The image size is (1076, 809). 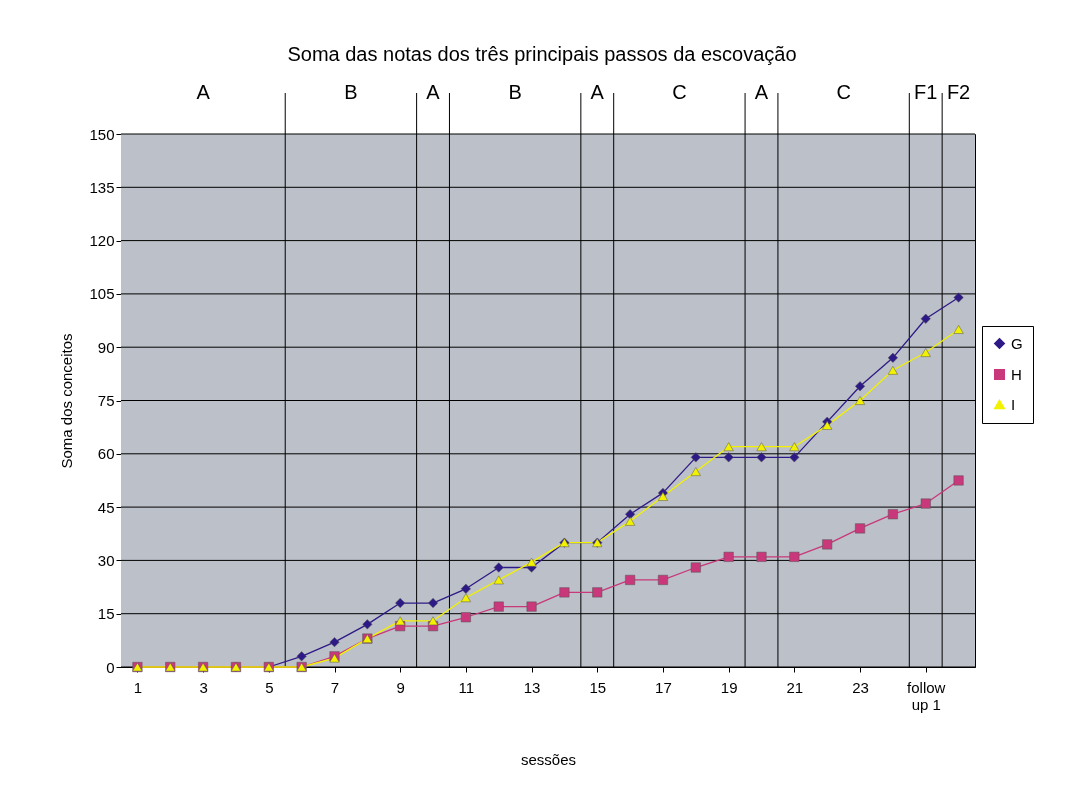 I want to click on x-tick-label: follow up 1, so click(x=926, y=695).